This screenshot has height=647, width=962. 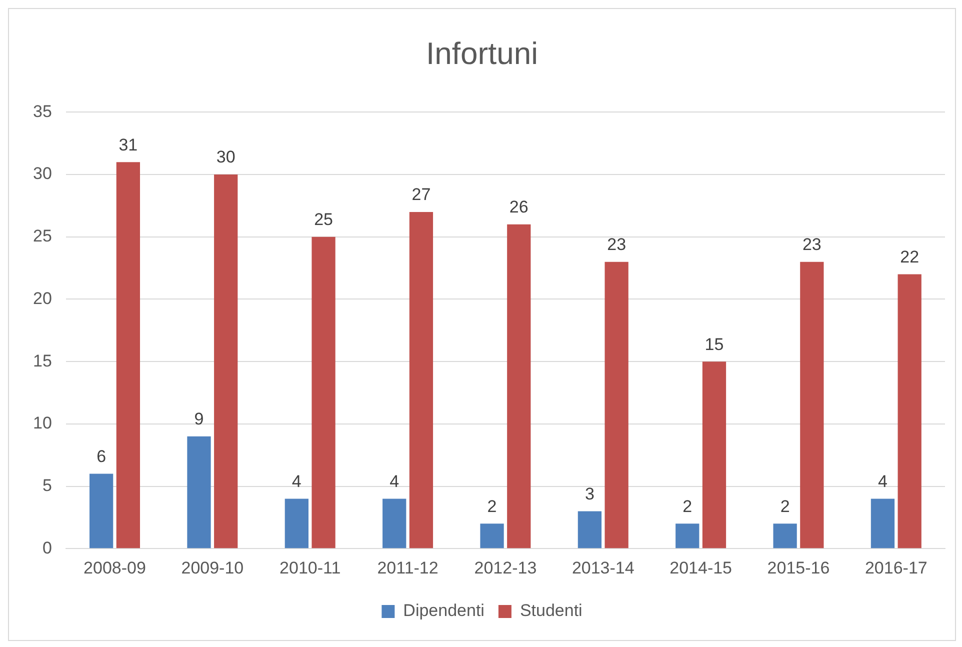 I want to click on legend-label: Studenti, so click(x=551, y=610).